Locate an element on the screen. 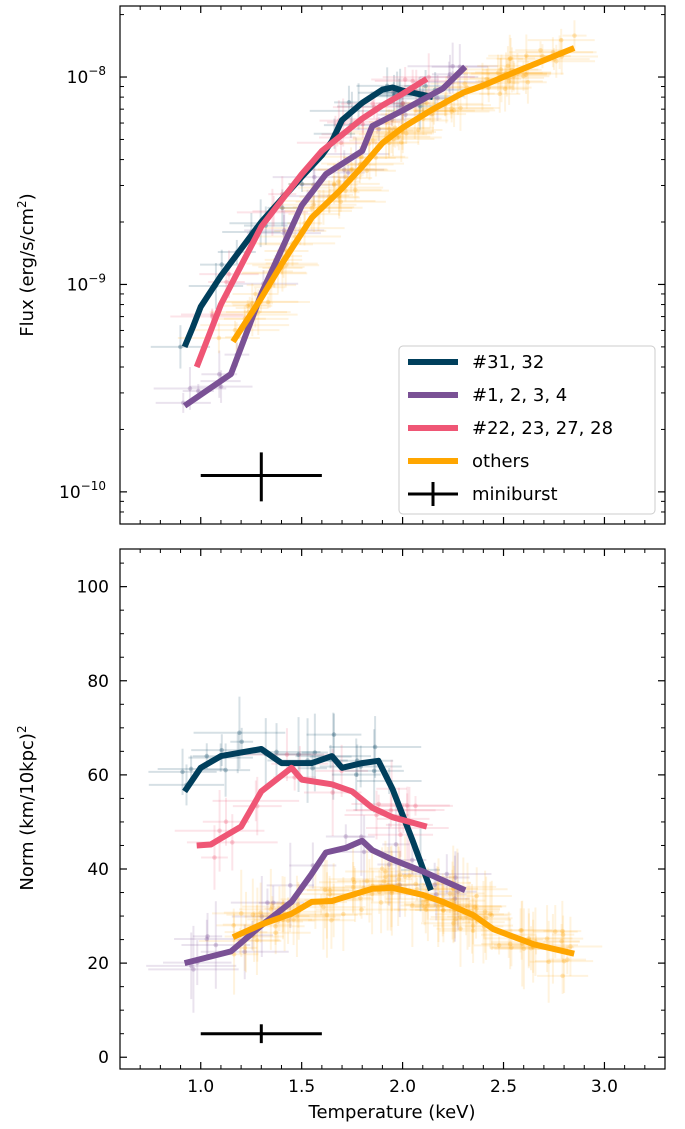 This screenshot has width=685, height=1129. y-tick-label: 10⁻⁹ is located at coordinates (86, 283).